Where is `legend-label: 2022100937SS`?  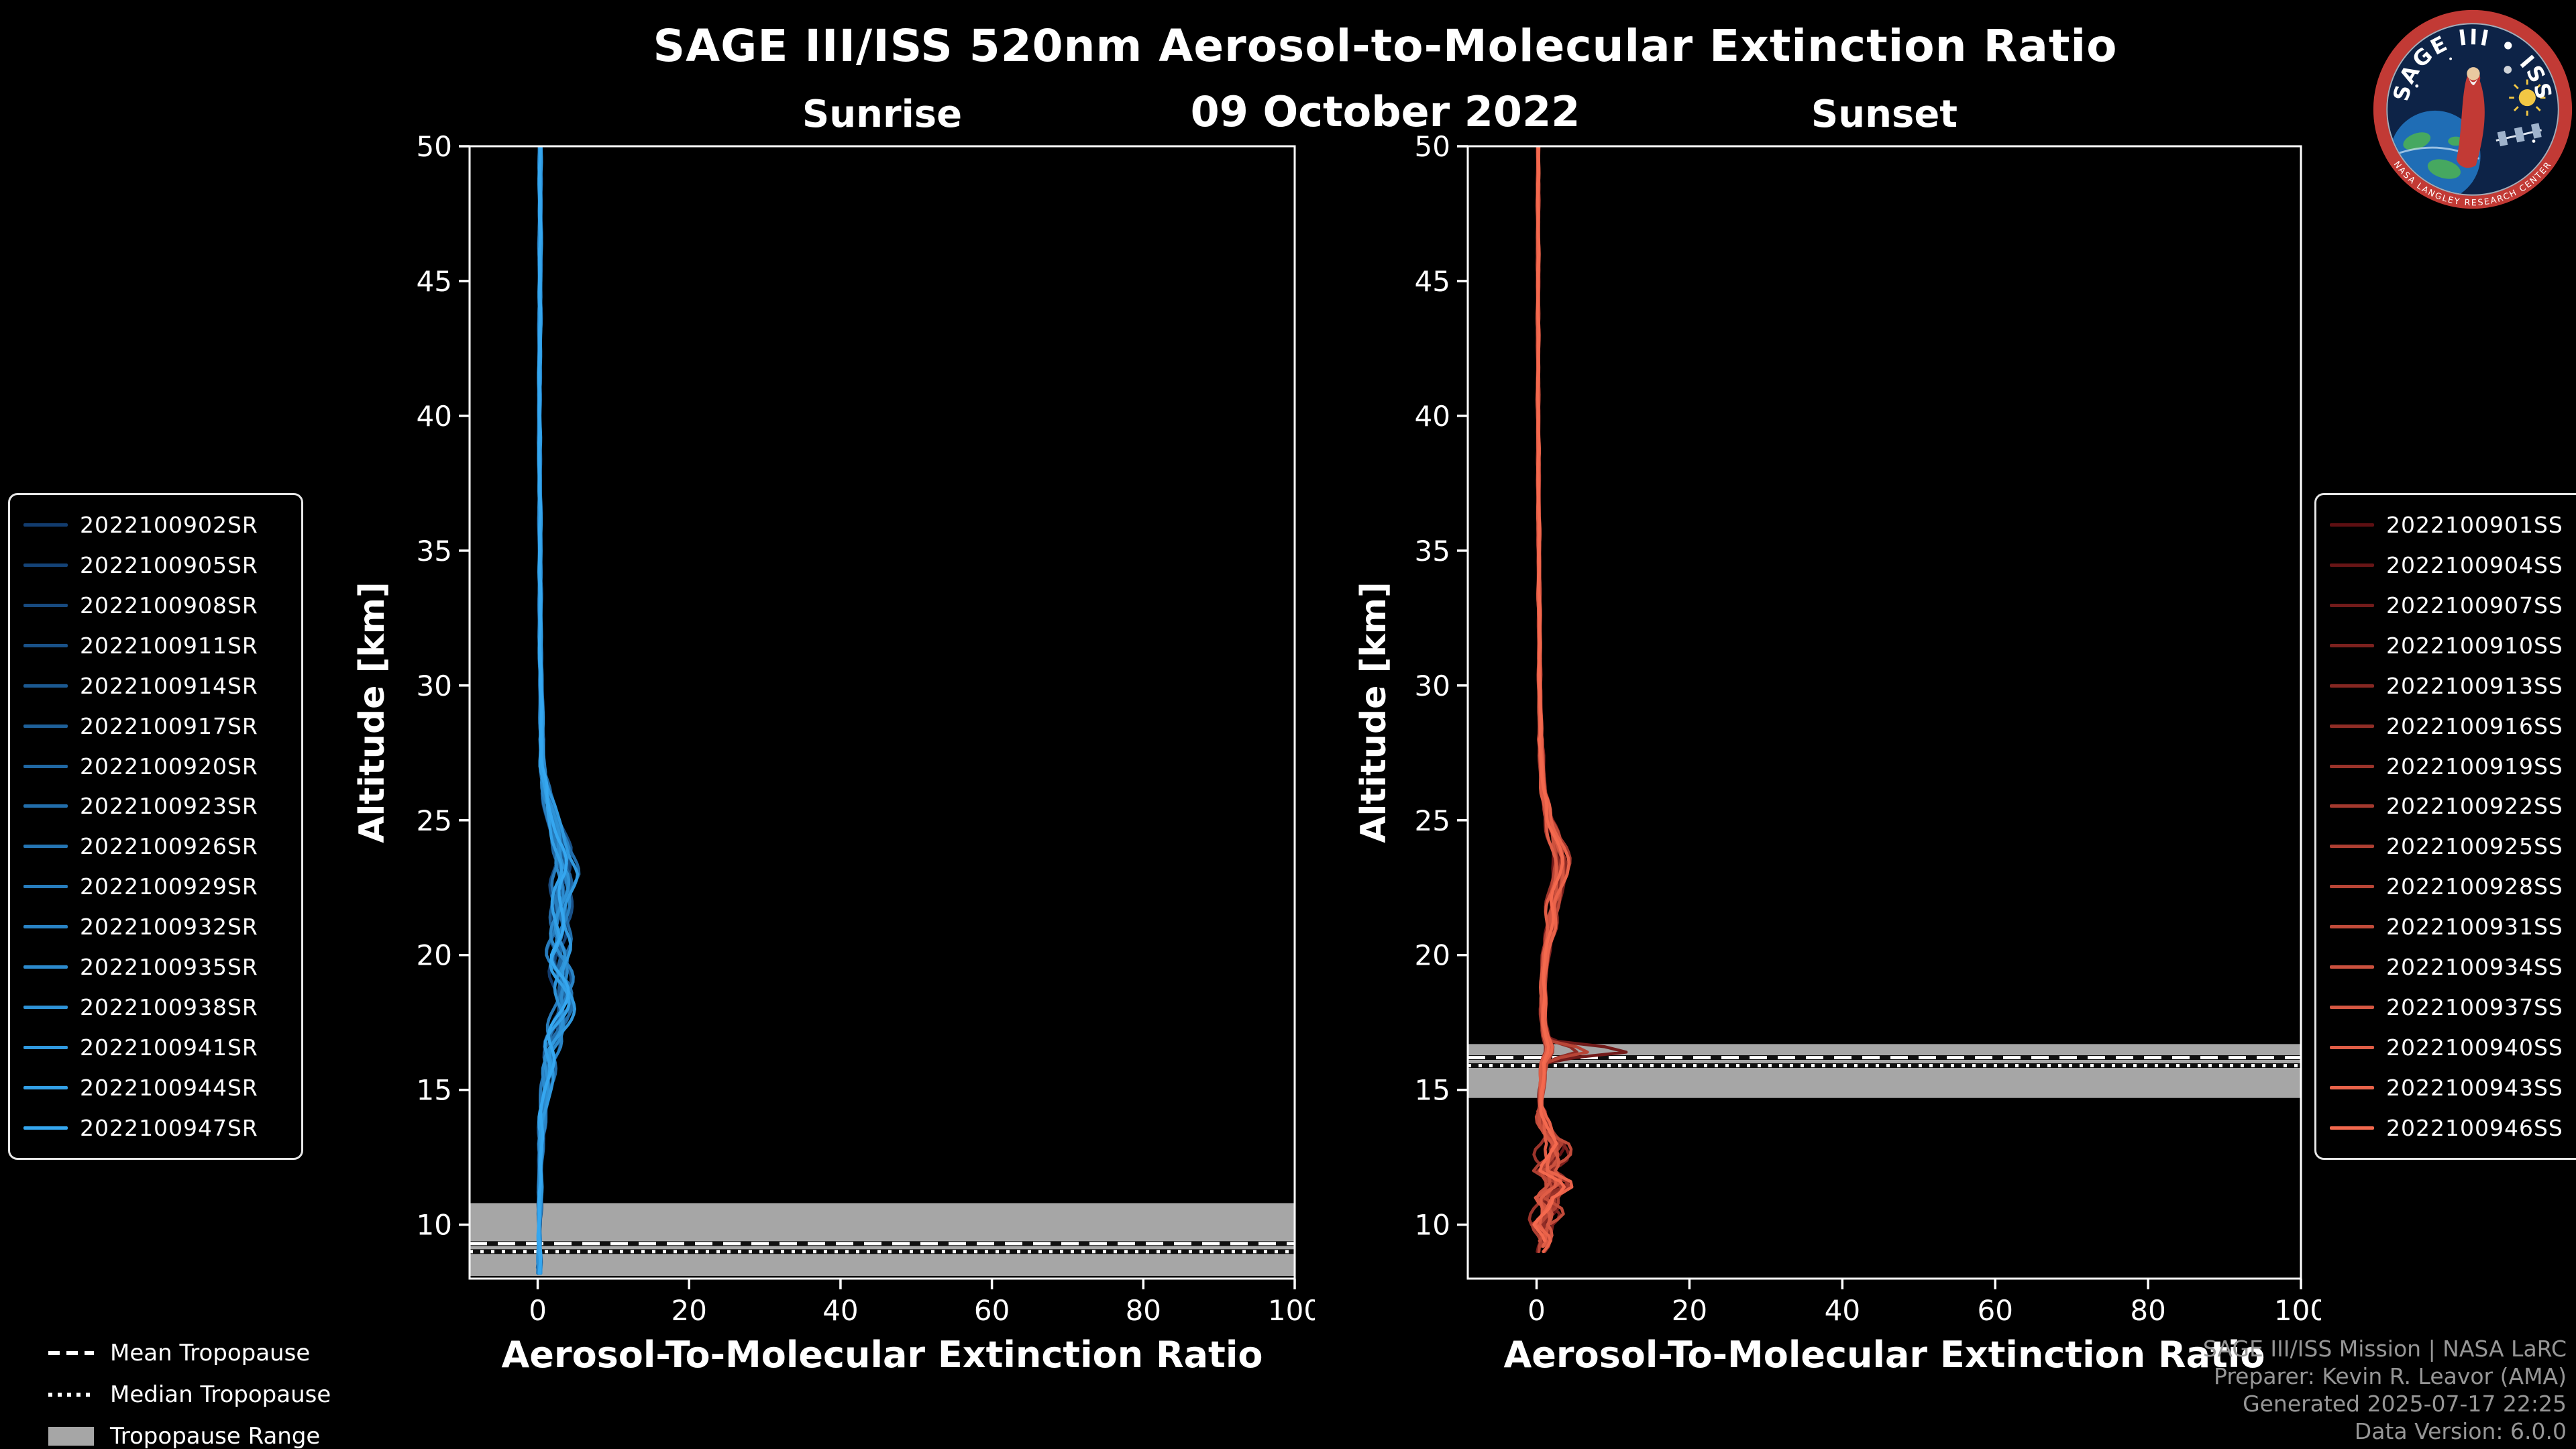 legend-label: 2022100937SS is located at coordinates (2474, 1007).